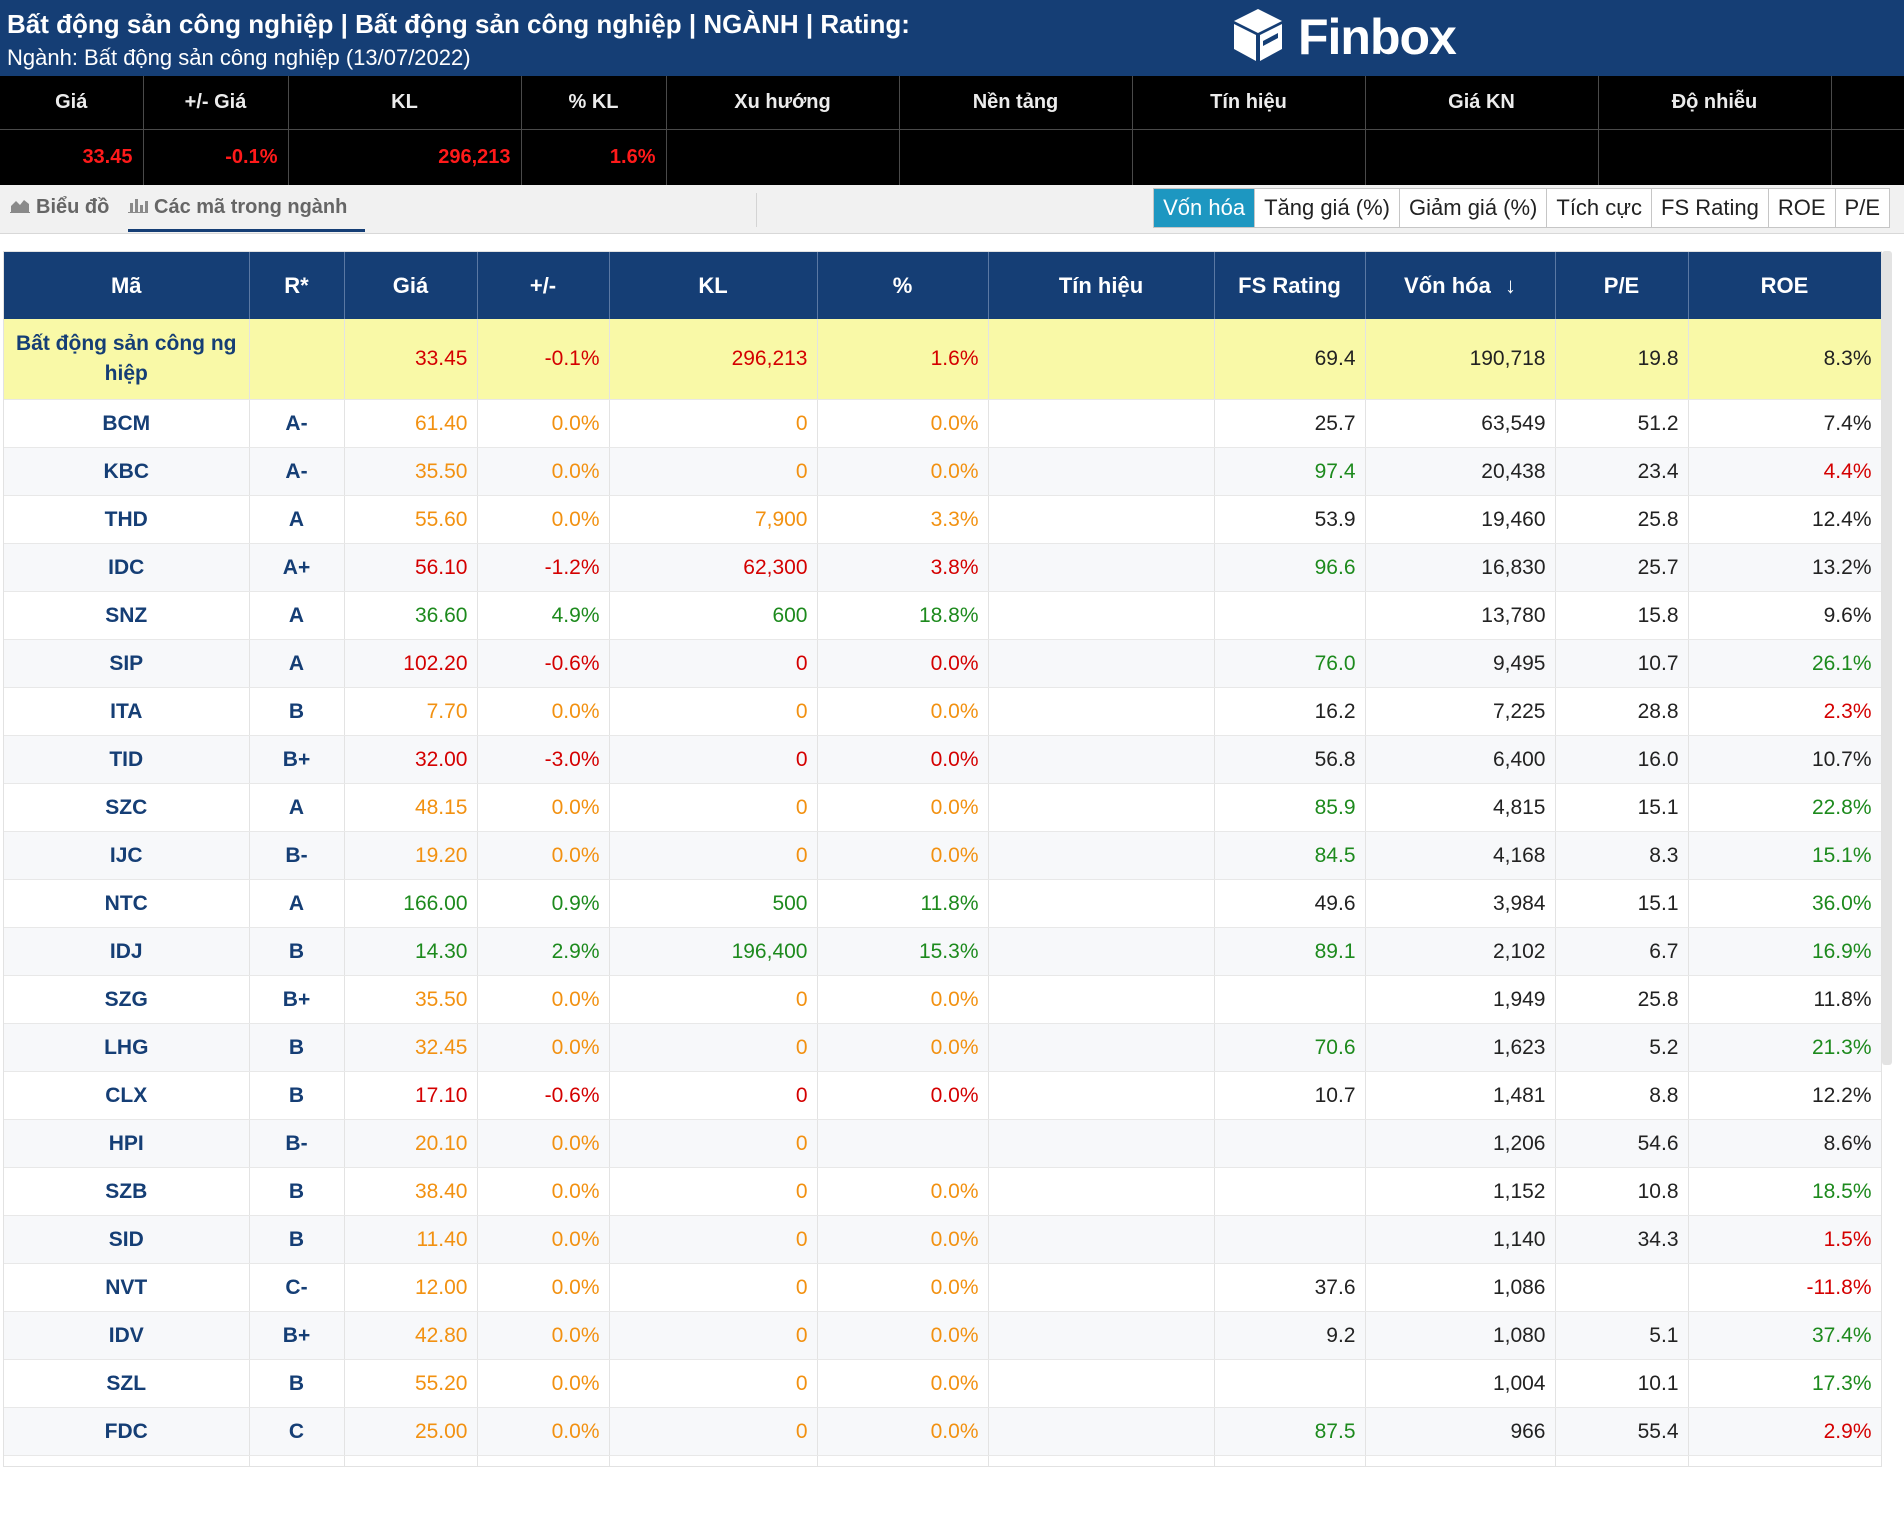 This screenshot has height=1515, width=1904. Describe the element at coordinates (1887, 658) in the screenshot. I see `vertical-scrollbar` at that location.